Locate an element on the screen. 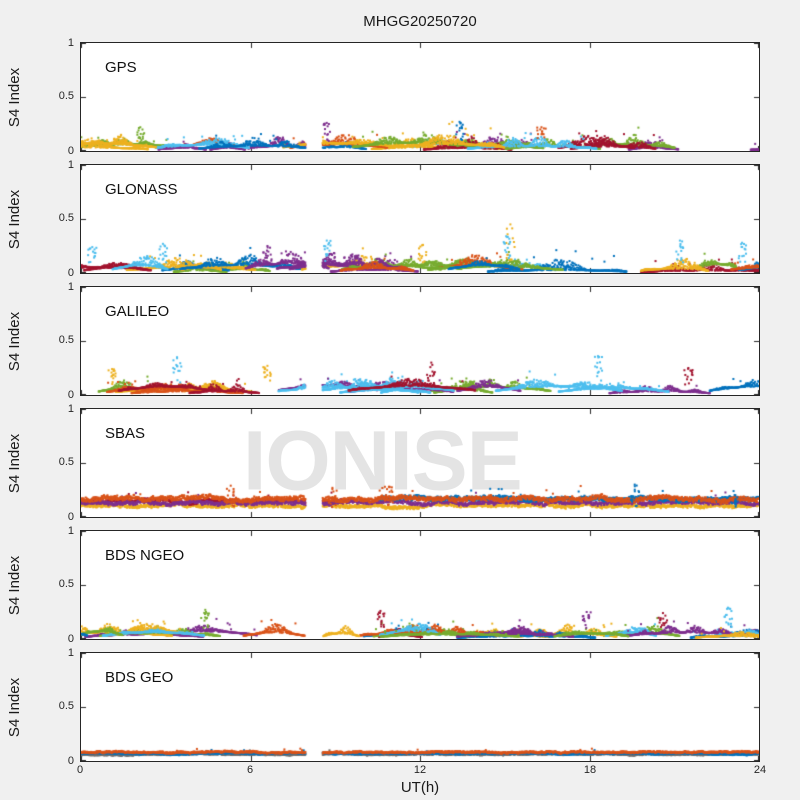 The height and width of the screenshot is (800, 800). constellation-label: SBAS is located at coordinates (125, 433).